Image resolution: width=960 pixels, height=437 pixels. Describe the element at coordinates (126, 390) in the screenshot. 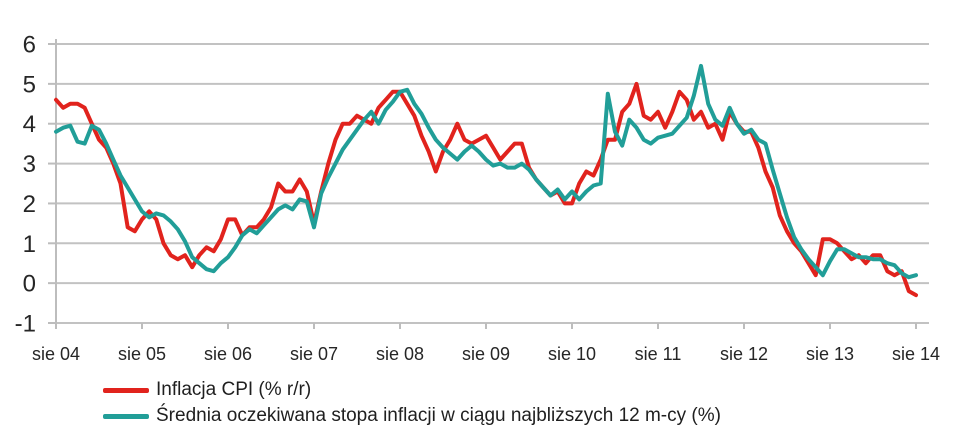

I see `cpi-line-swatch` at that location.